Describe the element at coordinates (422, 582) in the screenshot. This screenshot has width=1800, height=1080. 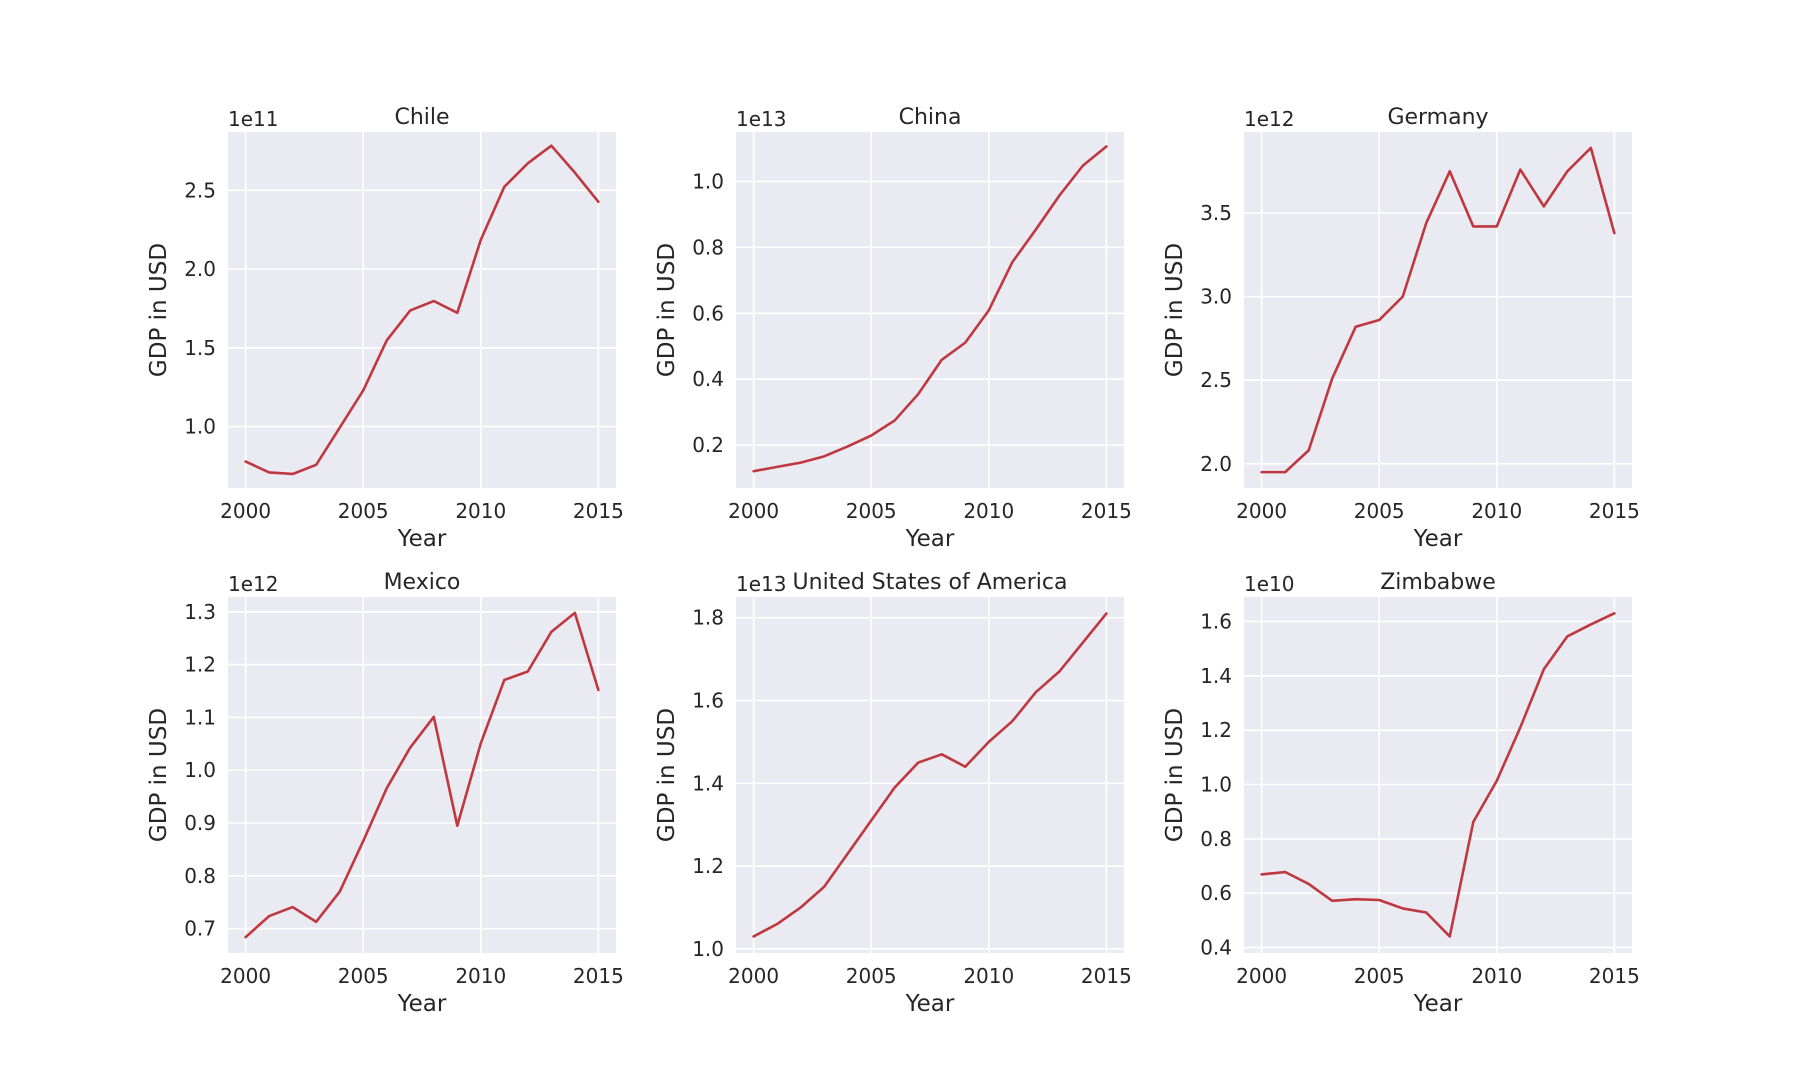
I see `chart-title: Mexico` at that location.